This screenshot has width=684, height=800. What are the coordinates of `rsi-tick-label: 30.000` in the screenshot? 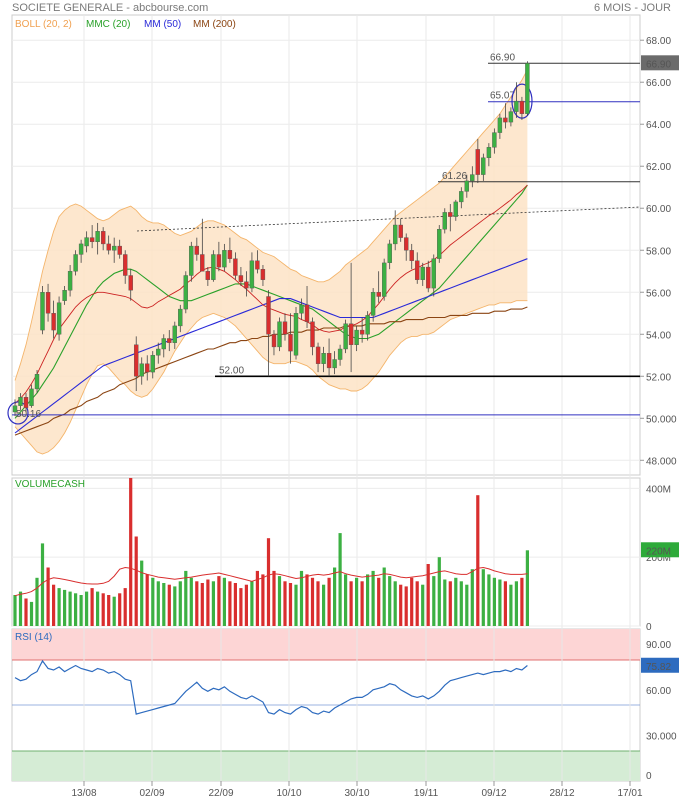 It's located at (661, 736).